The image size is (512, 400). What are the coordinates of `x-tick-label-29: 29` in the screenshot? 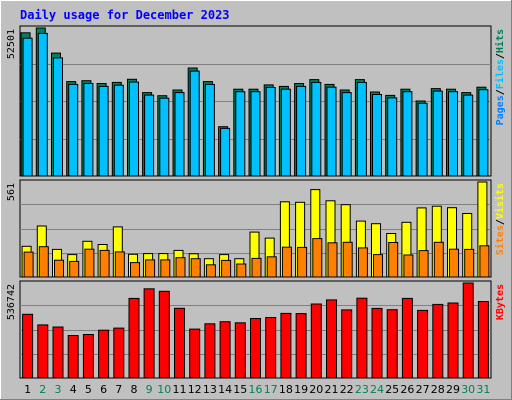 It's located at (453, 389).